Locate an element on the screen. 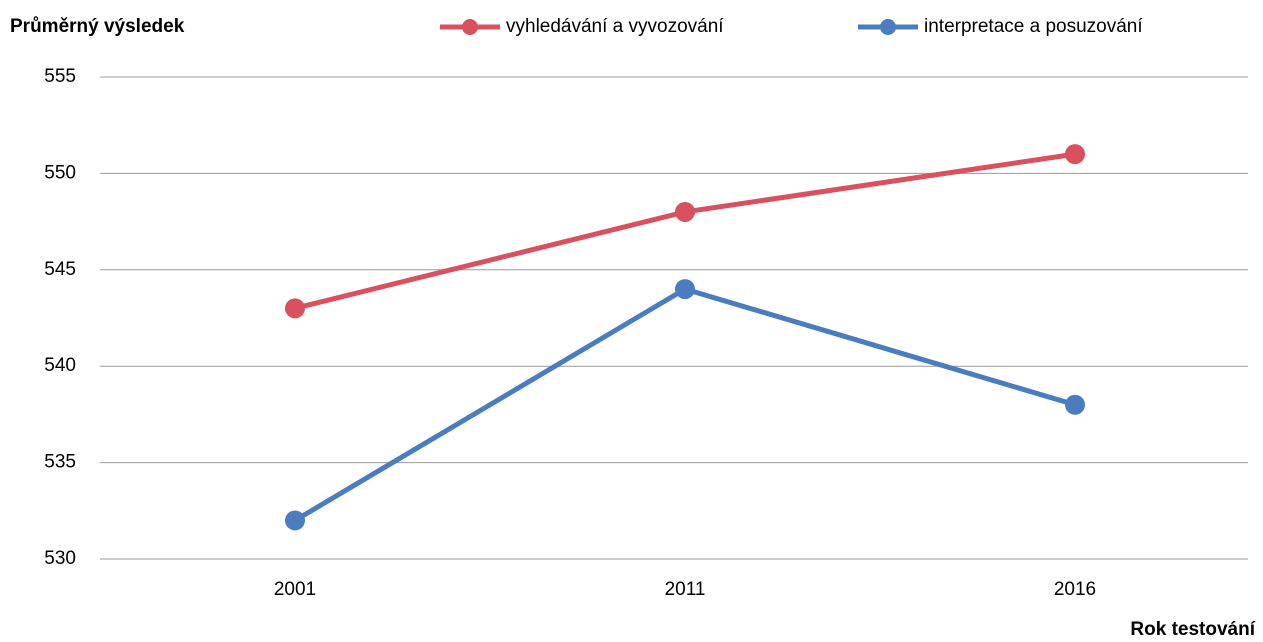  x-tick-label: 2016 is located at coordinates (1075, 589).